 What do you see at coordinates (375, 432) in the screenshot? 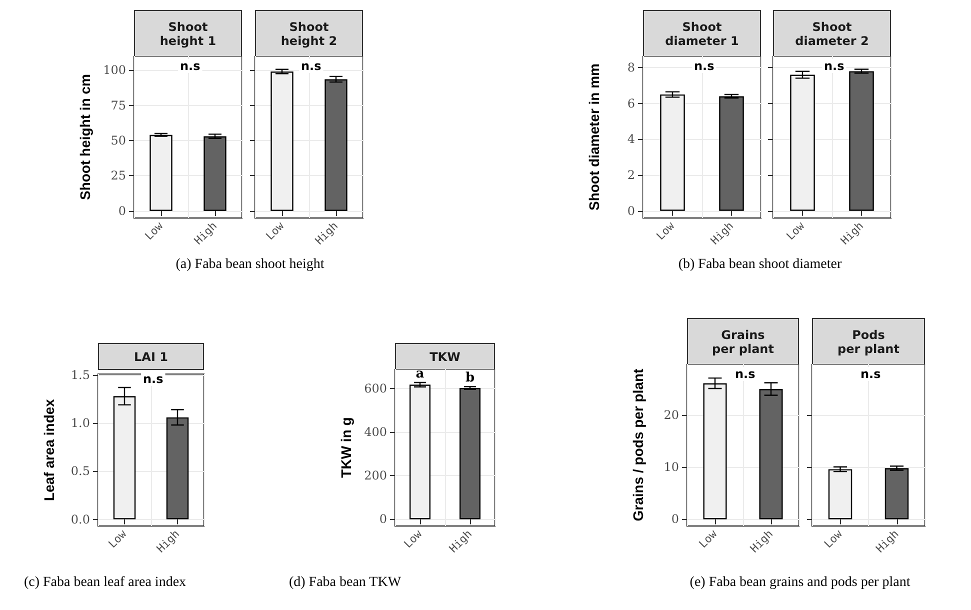
I see `y-tick-label: 400` at bounding box center [375, 432].